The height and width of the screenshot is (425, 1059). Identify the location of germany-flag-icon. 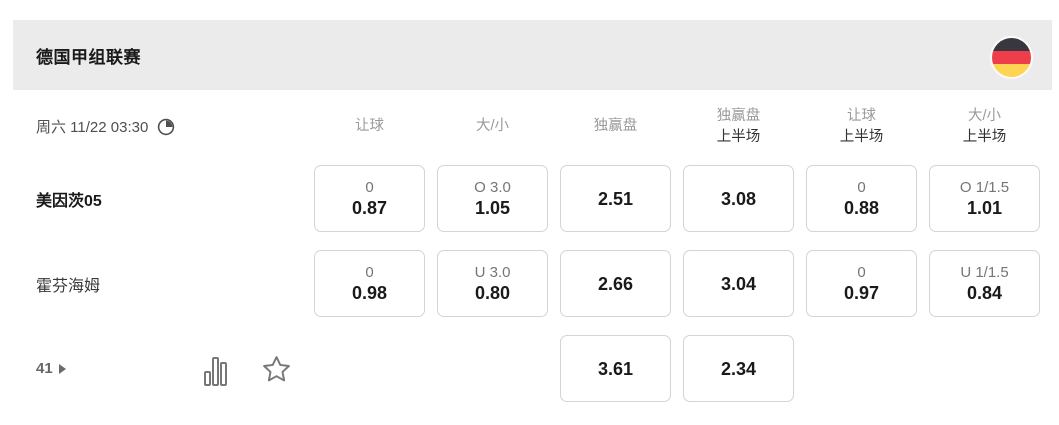
(1011, 57).